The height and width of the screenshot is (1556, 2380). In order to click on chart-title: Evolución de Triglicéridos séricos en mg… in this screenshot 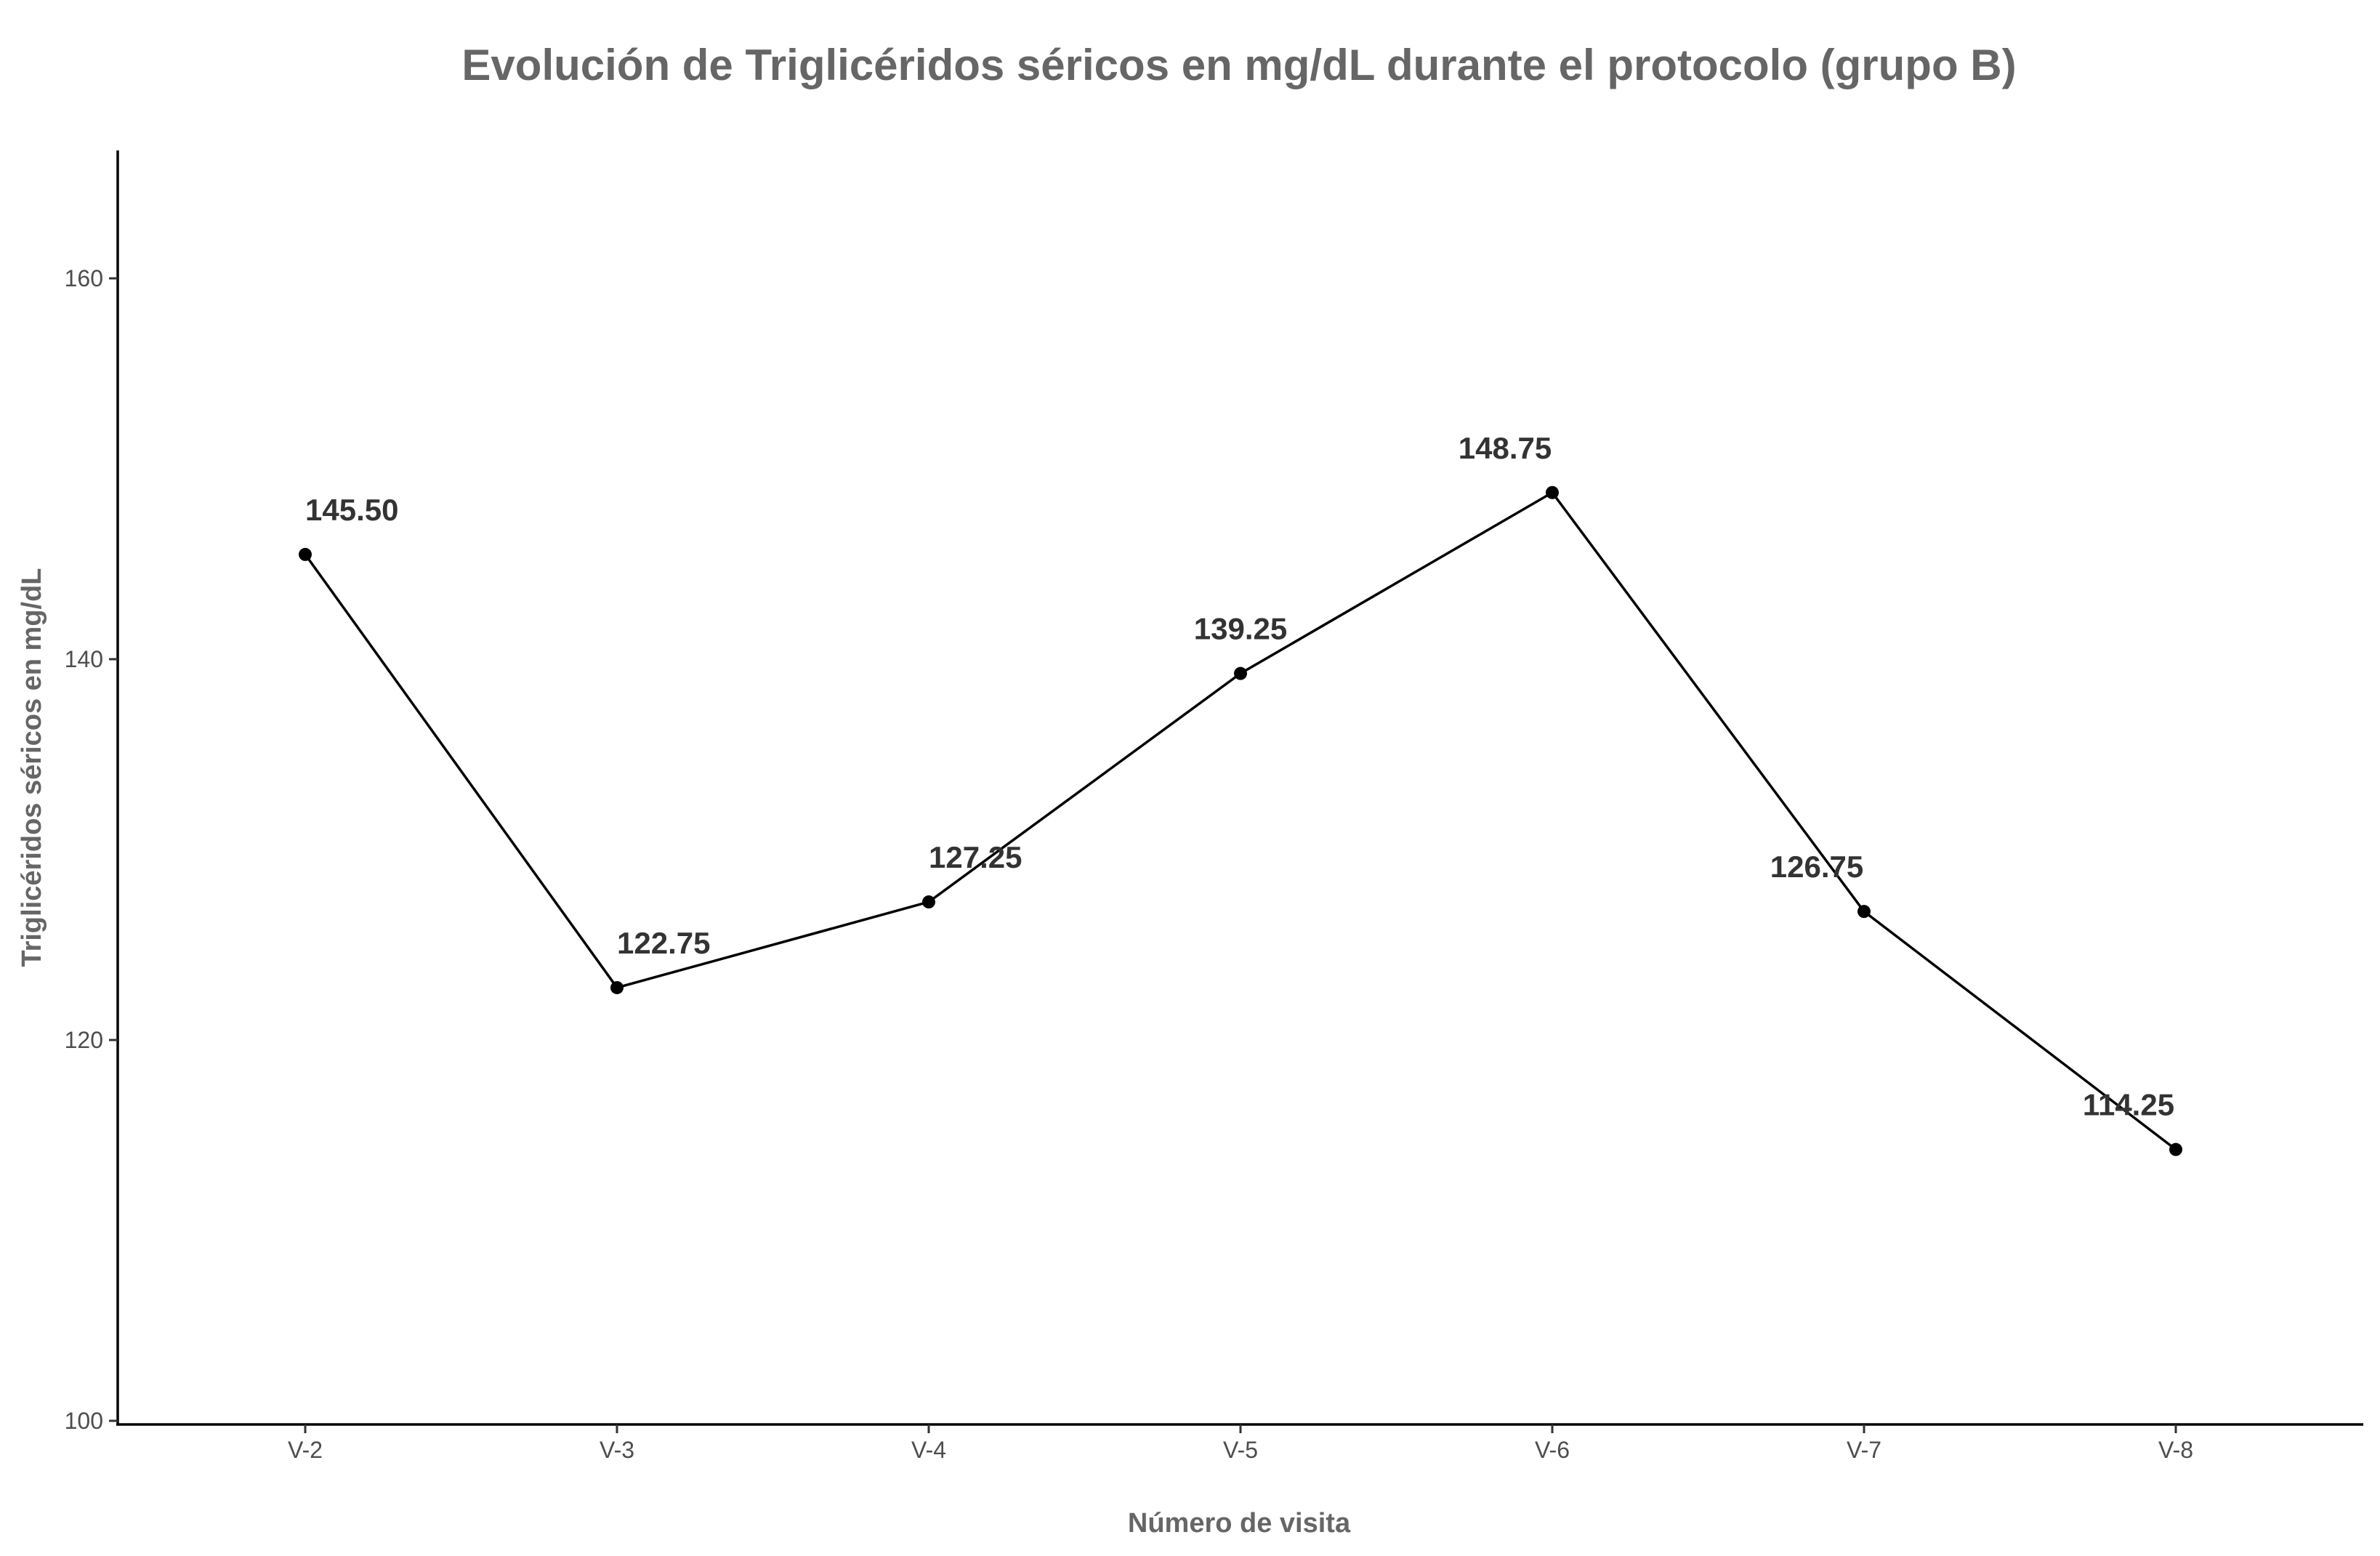, I will do `click(1238, 65)`.